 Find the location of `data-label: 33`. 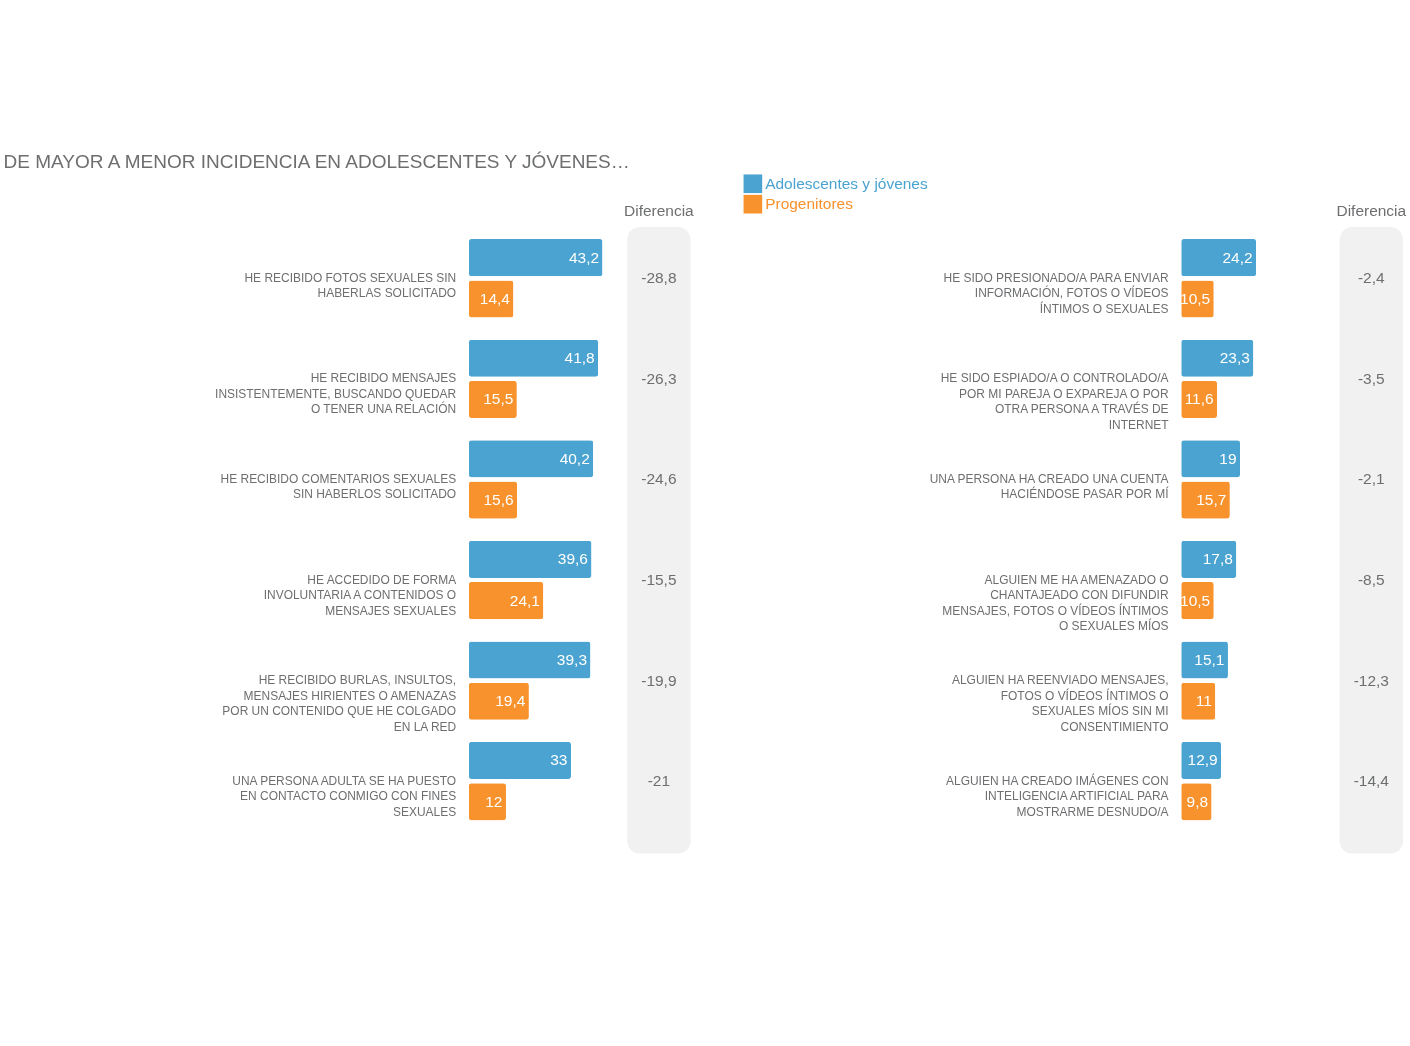

data-label: 33 is located at coordinates (559, 760).